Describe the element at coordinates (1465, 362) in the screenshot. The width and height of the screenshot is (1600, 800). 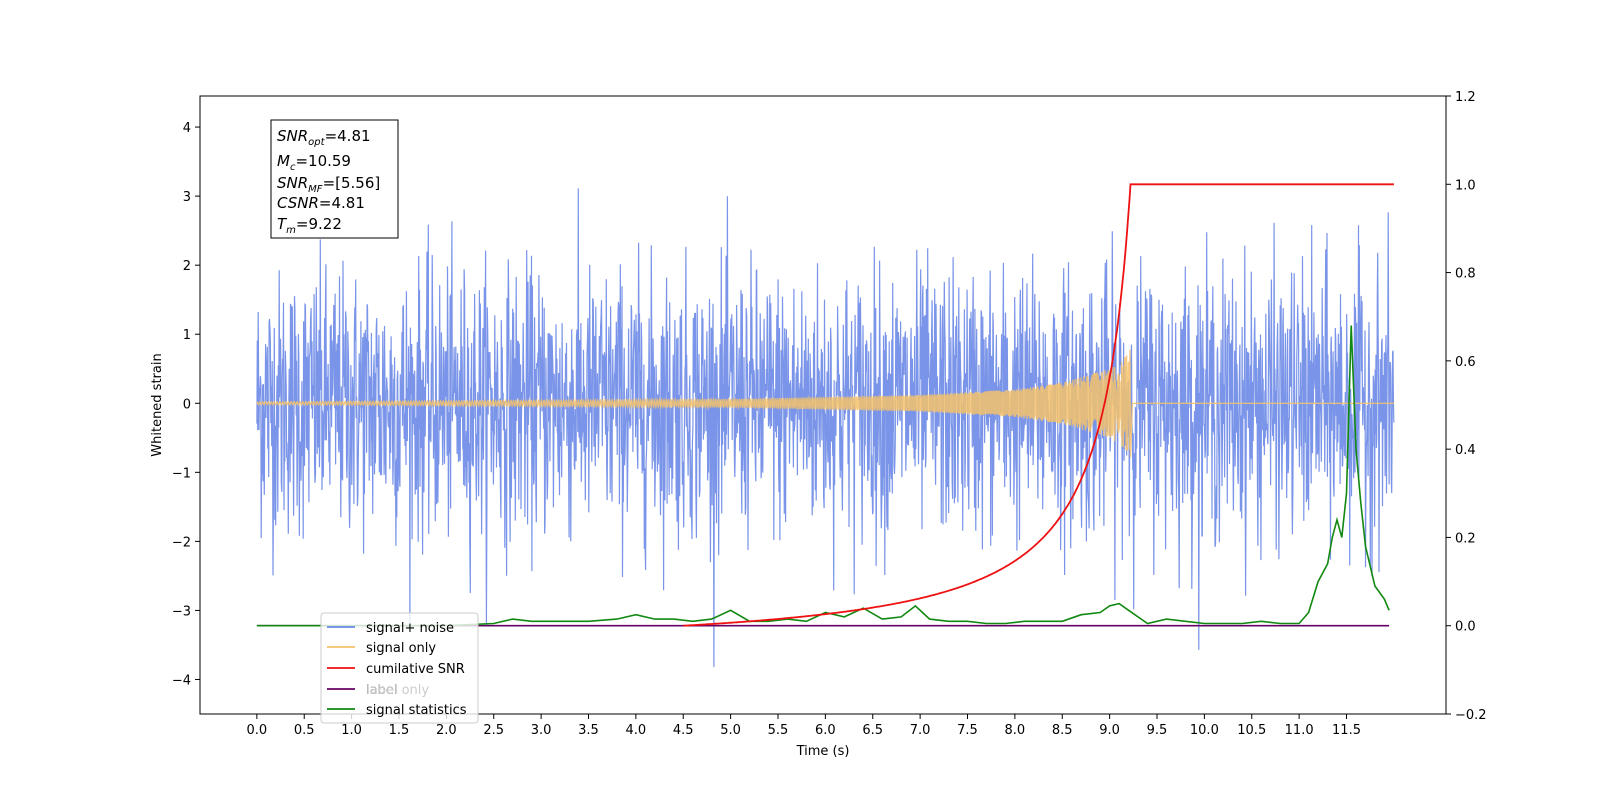
I see `y-right-tick-label: 0.6` at that location.